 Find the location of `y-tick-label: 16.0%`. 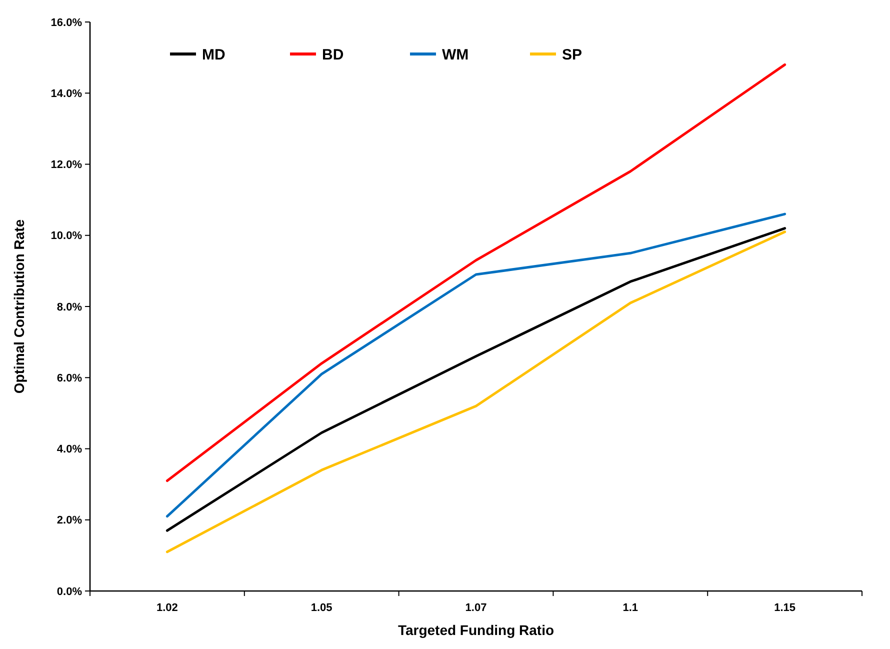

y-tick-label: 16.0% is located at coordinates (66, 22).